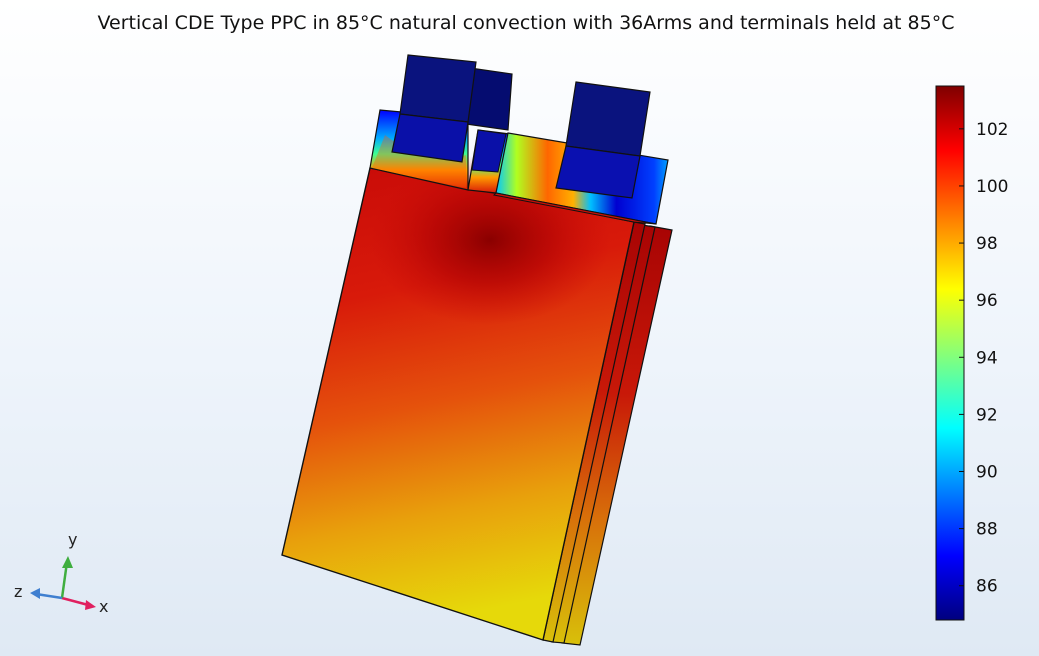  What do you see at coordinates (90, 605) in the screenshot?
I see `x-axis-arrow-head` at bounding box center [90, 605].